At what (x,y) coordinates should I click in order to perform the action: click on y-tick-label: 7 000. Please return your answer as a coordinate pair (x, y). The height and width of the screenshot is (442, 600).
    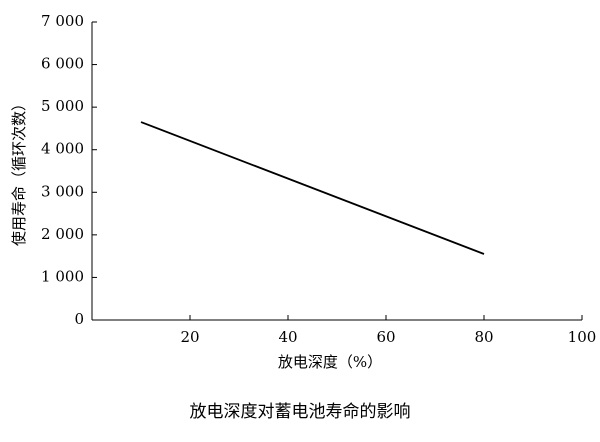
    Looking at the image, I should click on (62, 21).